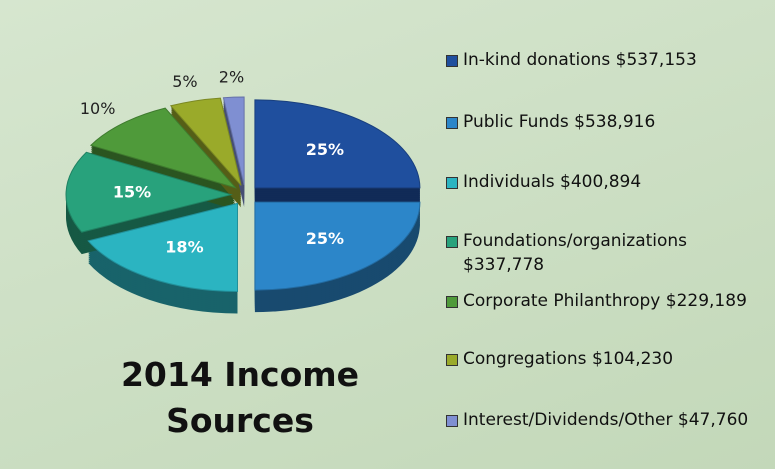 This screenshot has width=775, height=469. Describe the element at coordinates (575, 253) in the screenshot. I see `legend-label: Foundations/organizations $337,778` at that location.